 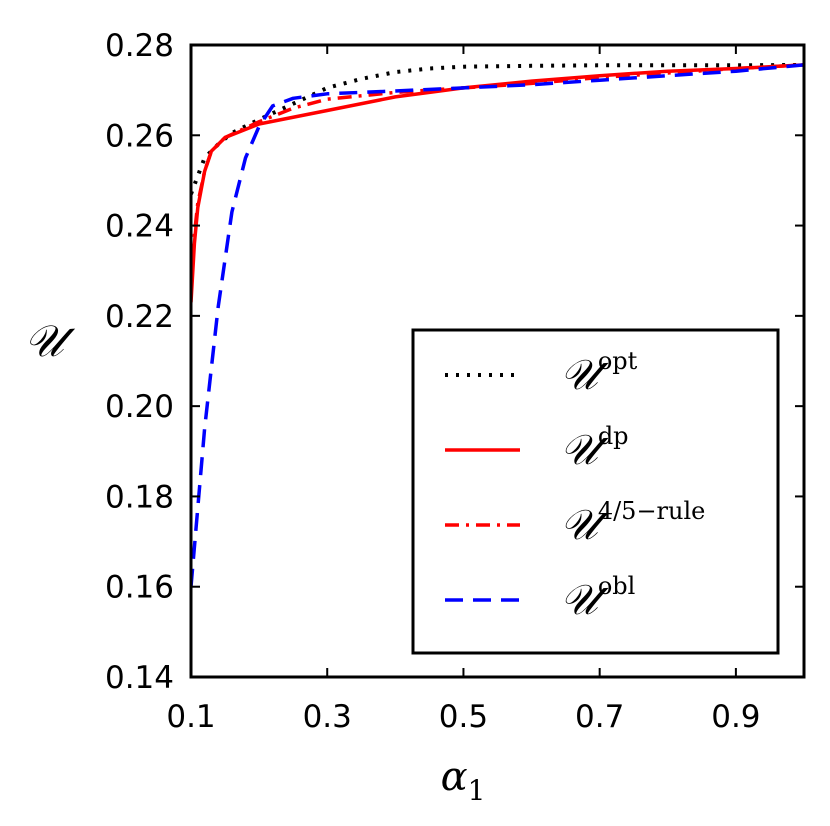 What do you see at coordinates (139, 227) in the screenshot?
I see `y-tick-label: 0.24` at bounding box center [139, 227].